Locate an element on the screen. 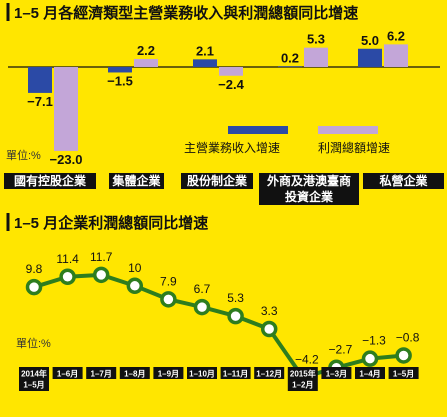 This screenshot has width=447, height=417. category-label-1-0: 集體企業 is located at coordinates (136, 180).